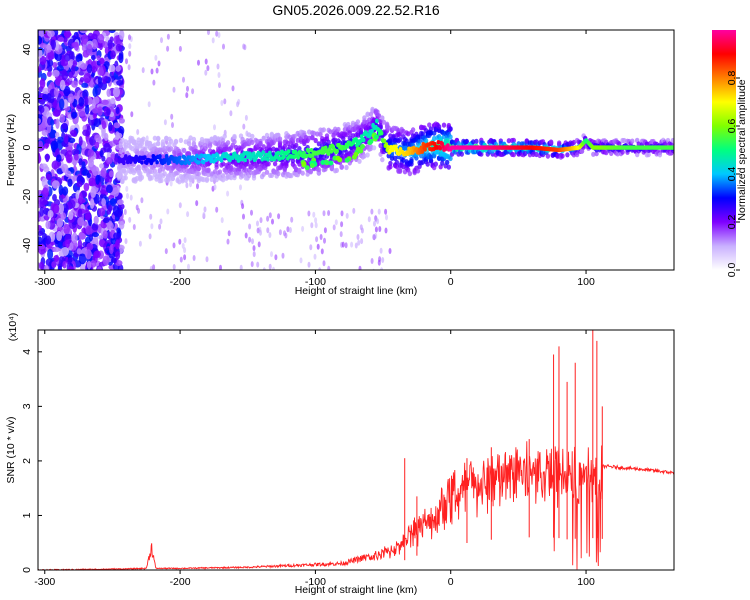 This screenshot has height=600, width=750. What do you see at coordinates (27, 50) in the screenshot?
I see `y-tick-label: 40` at bounding box center [27, 50].